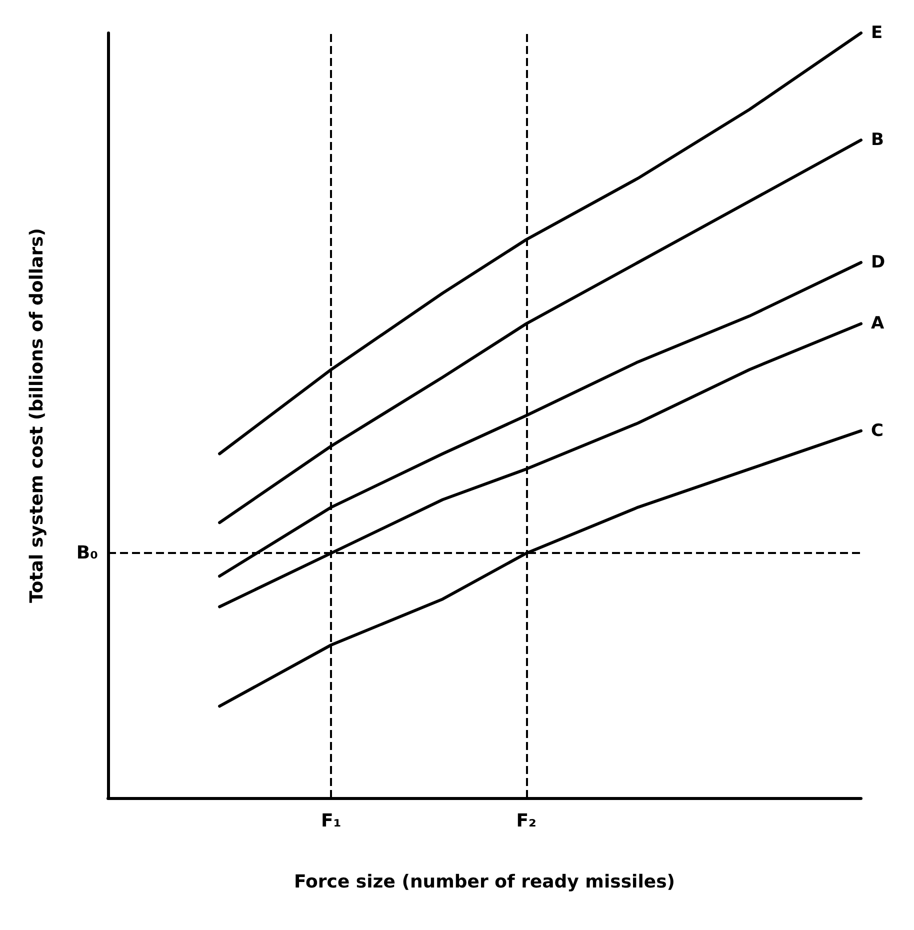 This screenshot has width=914, height=930. Describe the element at coordinates (877, 140) in the screenshot. I see `series-label: B` at that location.